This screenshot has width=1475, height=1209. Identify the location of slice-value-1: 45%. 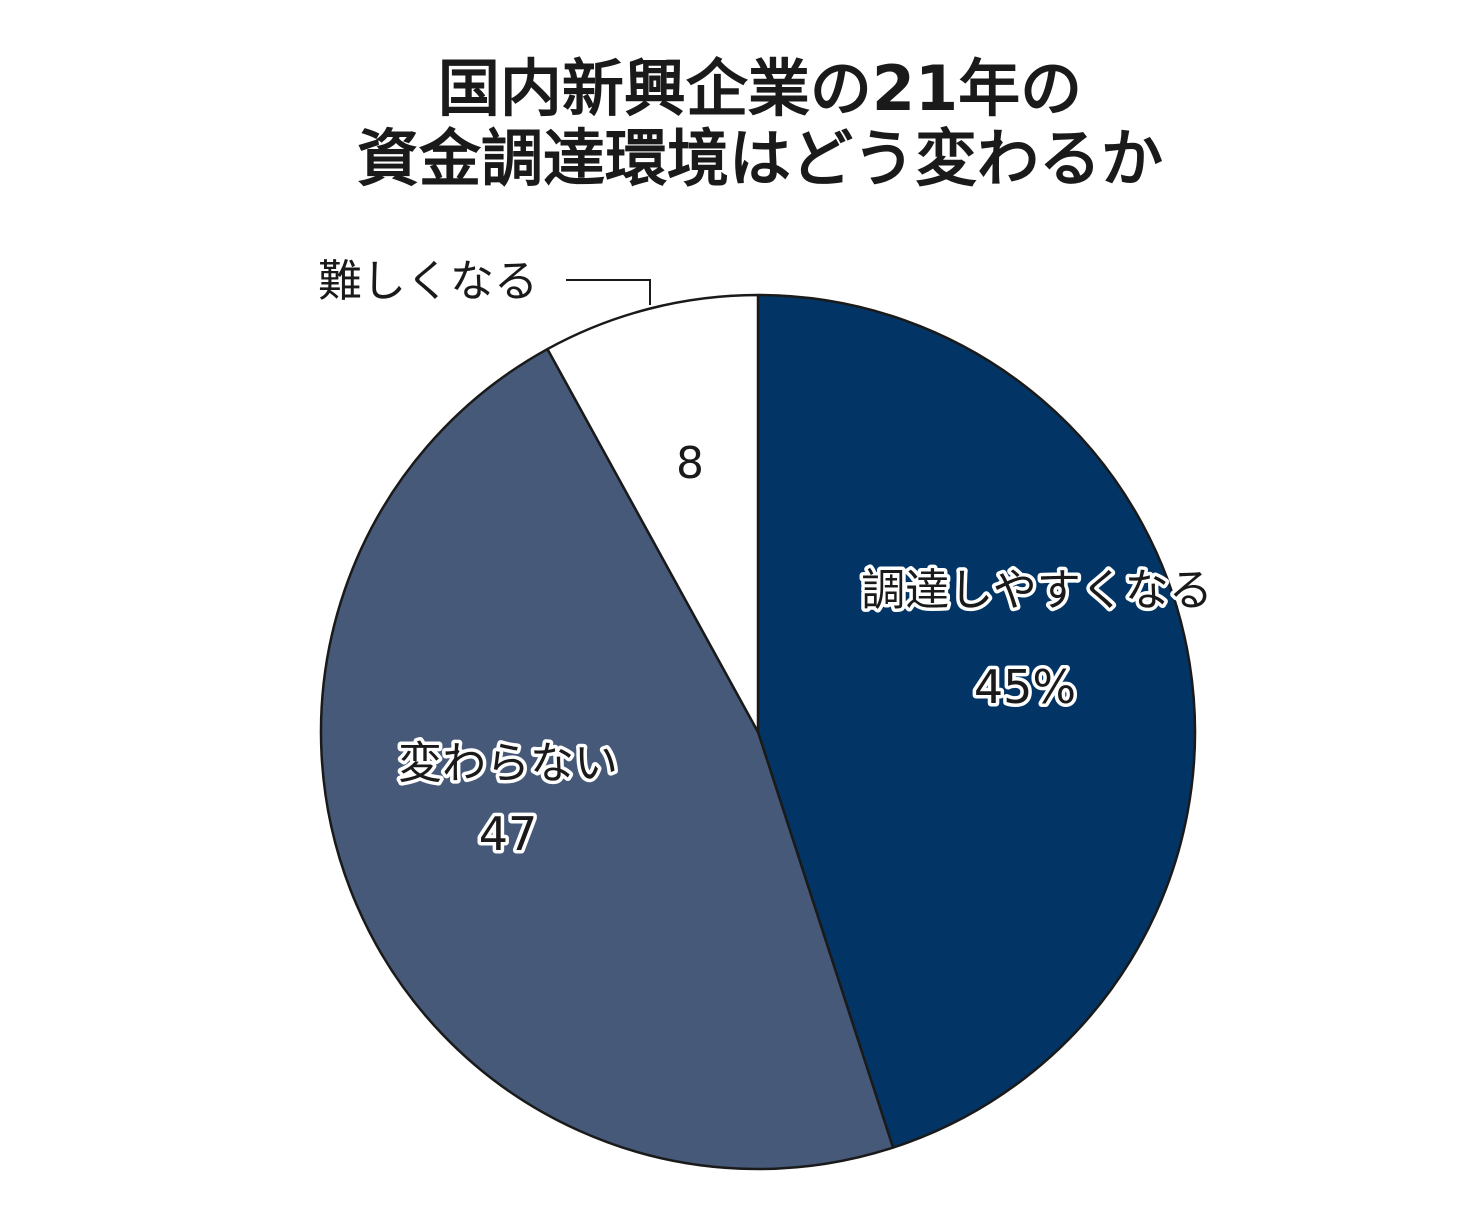
(1025, 687).